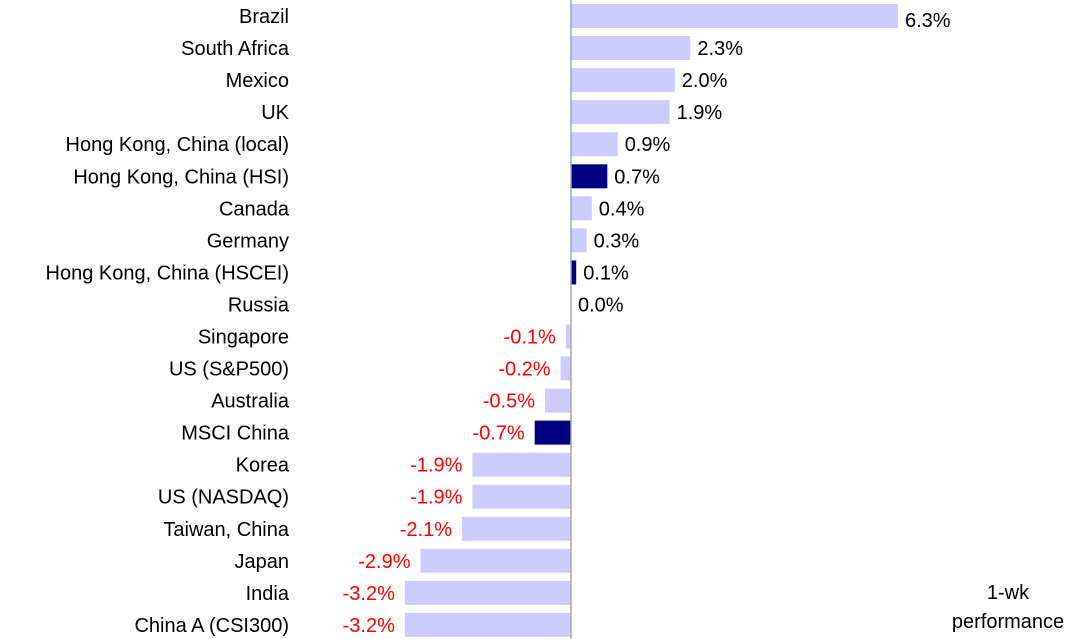 The image size is (1080, 639). Describe the element at coordinates (263, 466) in the screenshot. I see `category-label: Korea` at that location.